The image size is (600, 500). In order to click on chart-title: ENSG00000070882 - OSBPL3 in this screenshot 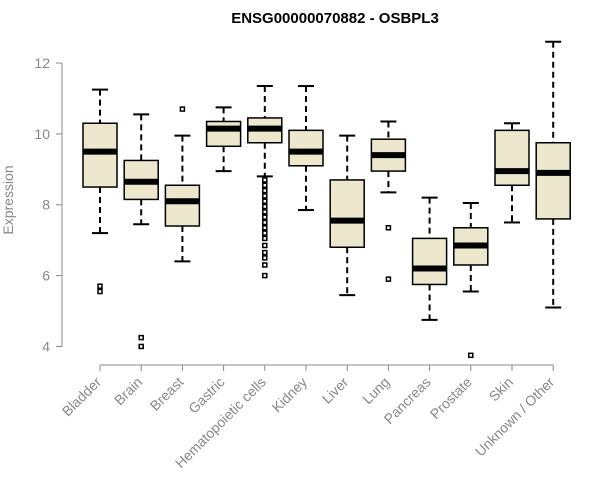, I will do `click(335, 18)`.